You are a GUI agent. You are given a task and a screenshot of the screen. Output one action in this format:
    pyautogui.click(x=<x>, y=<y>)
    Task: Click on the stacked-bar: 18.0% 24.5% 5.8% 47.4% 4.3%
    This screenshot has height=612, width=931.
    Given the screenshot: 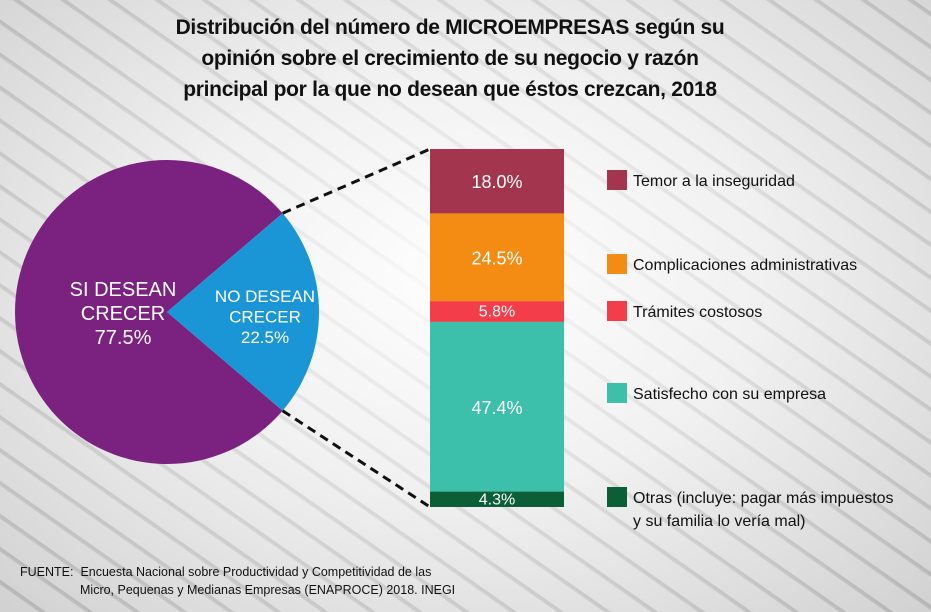 What is the action you would take?
    pyautogui.click(x=497, y=328)
    